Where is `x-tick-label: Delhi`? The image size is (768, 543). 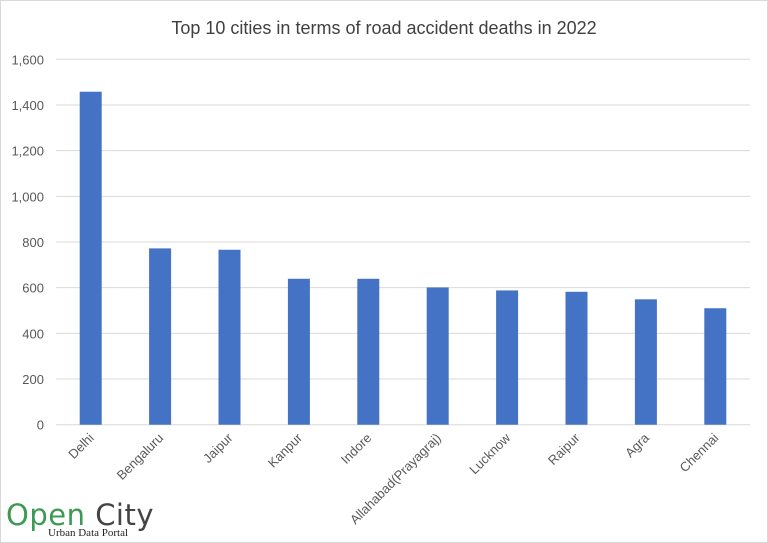 x-tick-label: Delhi is located at coordinates (81, 446).